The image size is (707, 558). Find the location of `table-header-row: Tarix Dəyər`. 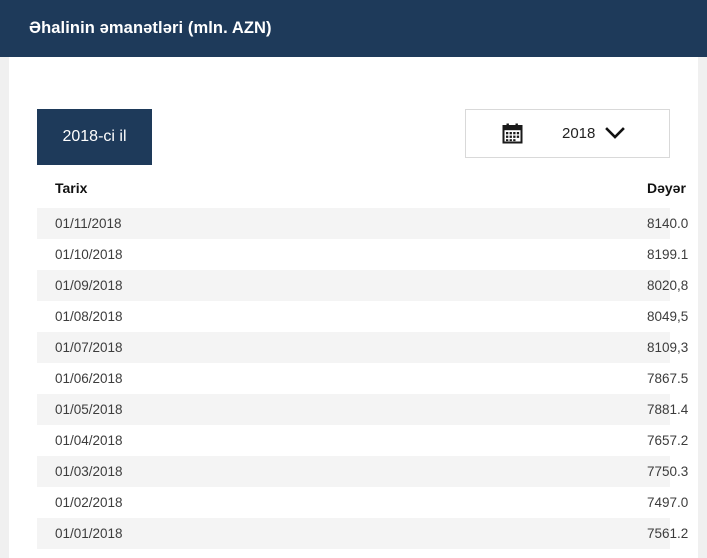

table-header-row: Tarix Dəyər is located at coordinates (361, 188).